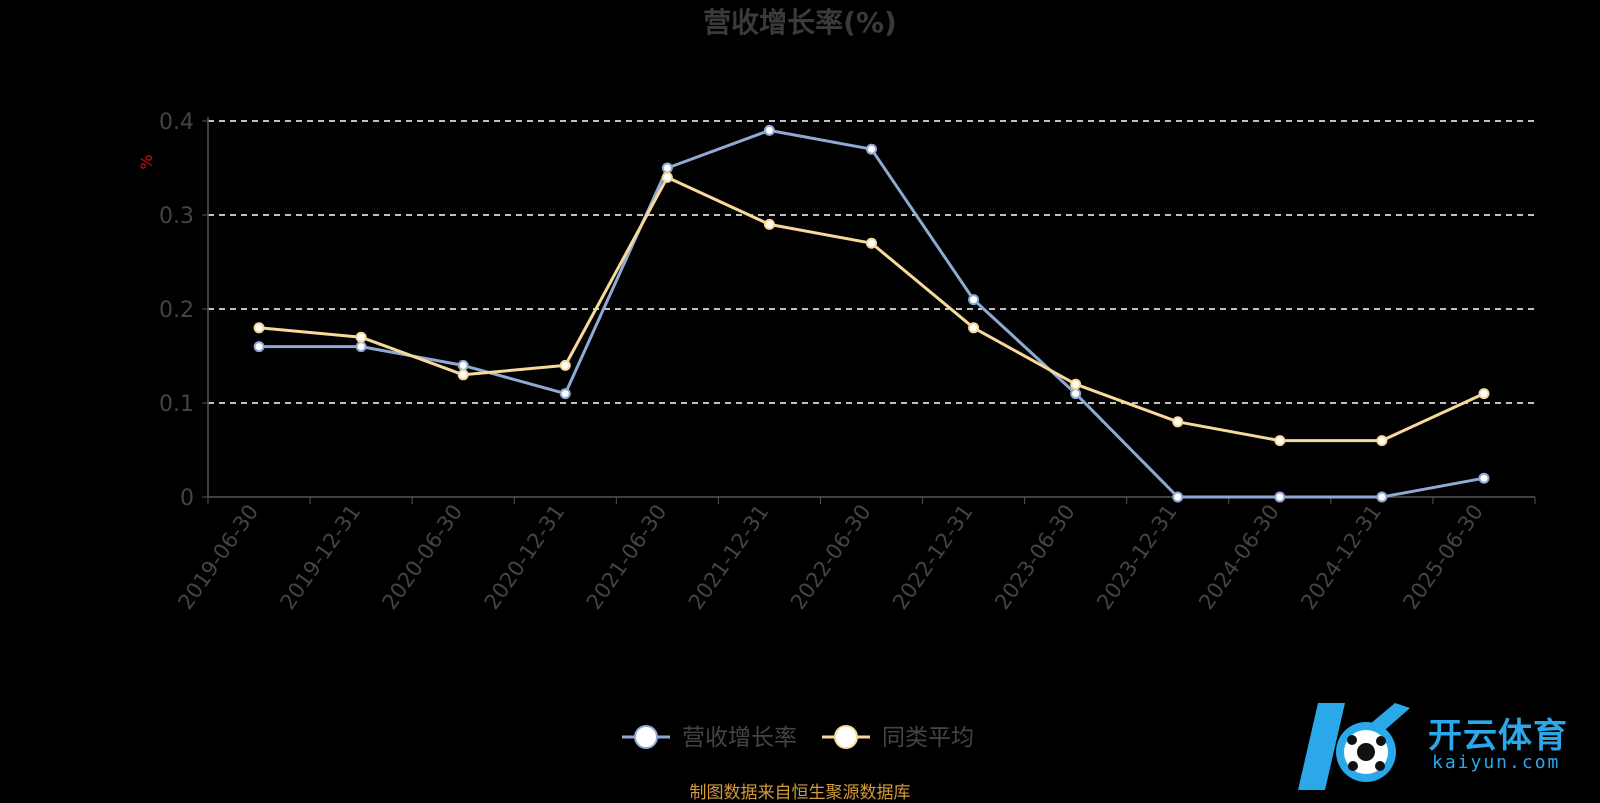  I want to click on x-tick-label: 2022-06-30, so click(831, 557).